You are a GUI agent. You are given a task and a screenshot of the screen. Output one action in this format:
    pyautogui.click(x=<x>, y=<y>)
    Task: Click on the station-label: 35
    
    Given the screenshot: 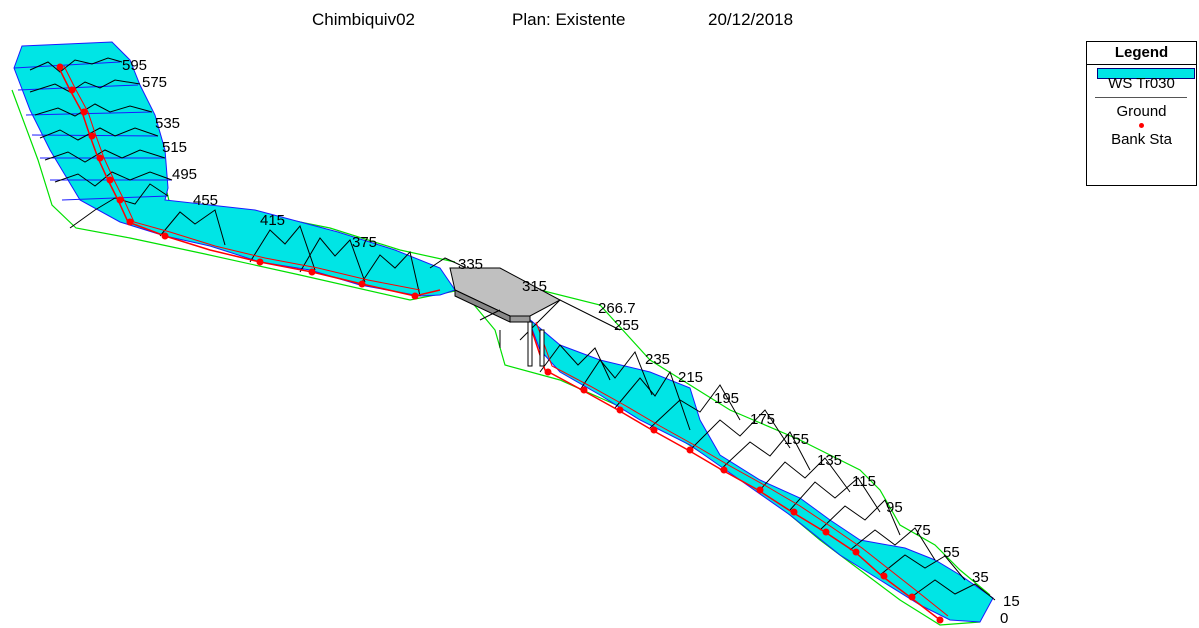 What is the action you would take?
    pyautogui.click(x=980, y=577)
    